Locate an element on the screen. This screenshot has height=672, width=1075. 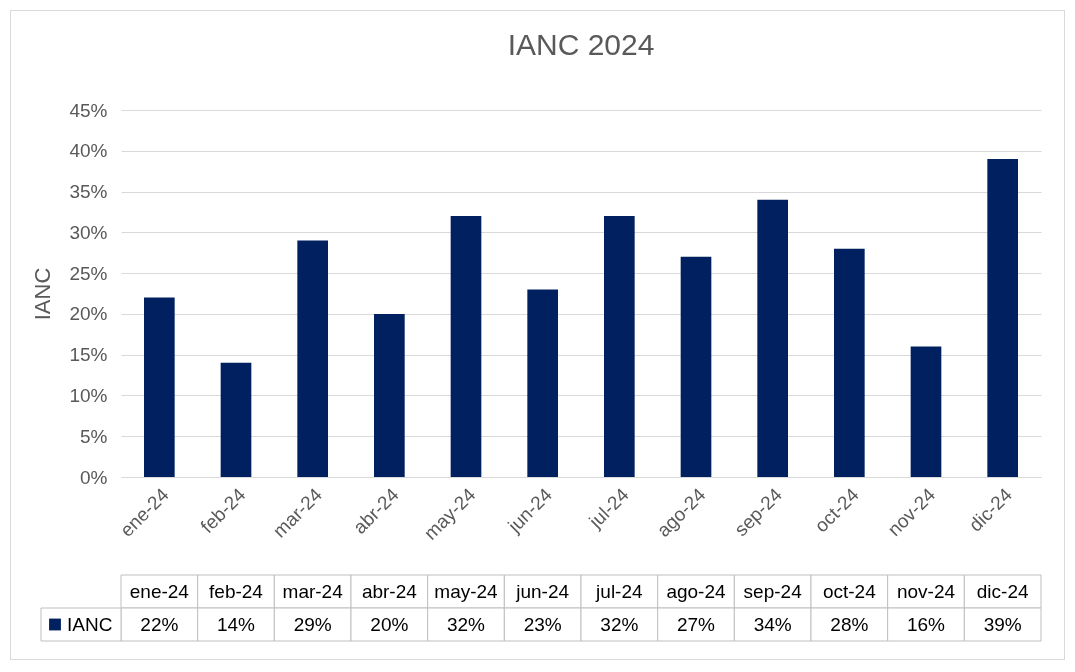
y-tick-label: 35% is located at coordinates (88, 192).